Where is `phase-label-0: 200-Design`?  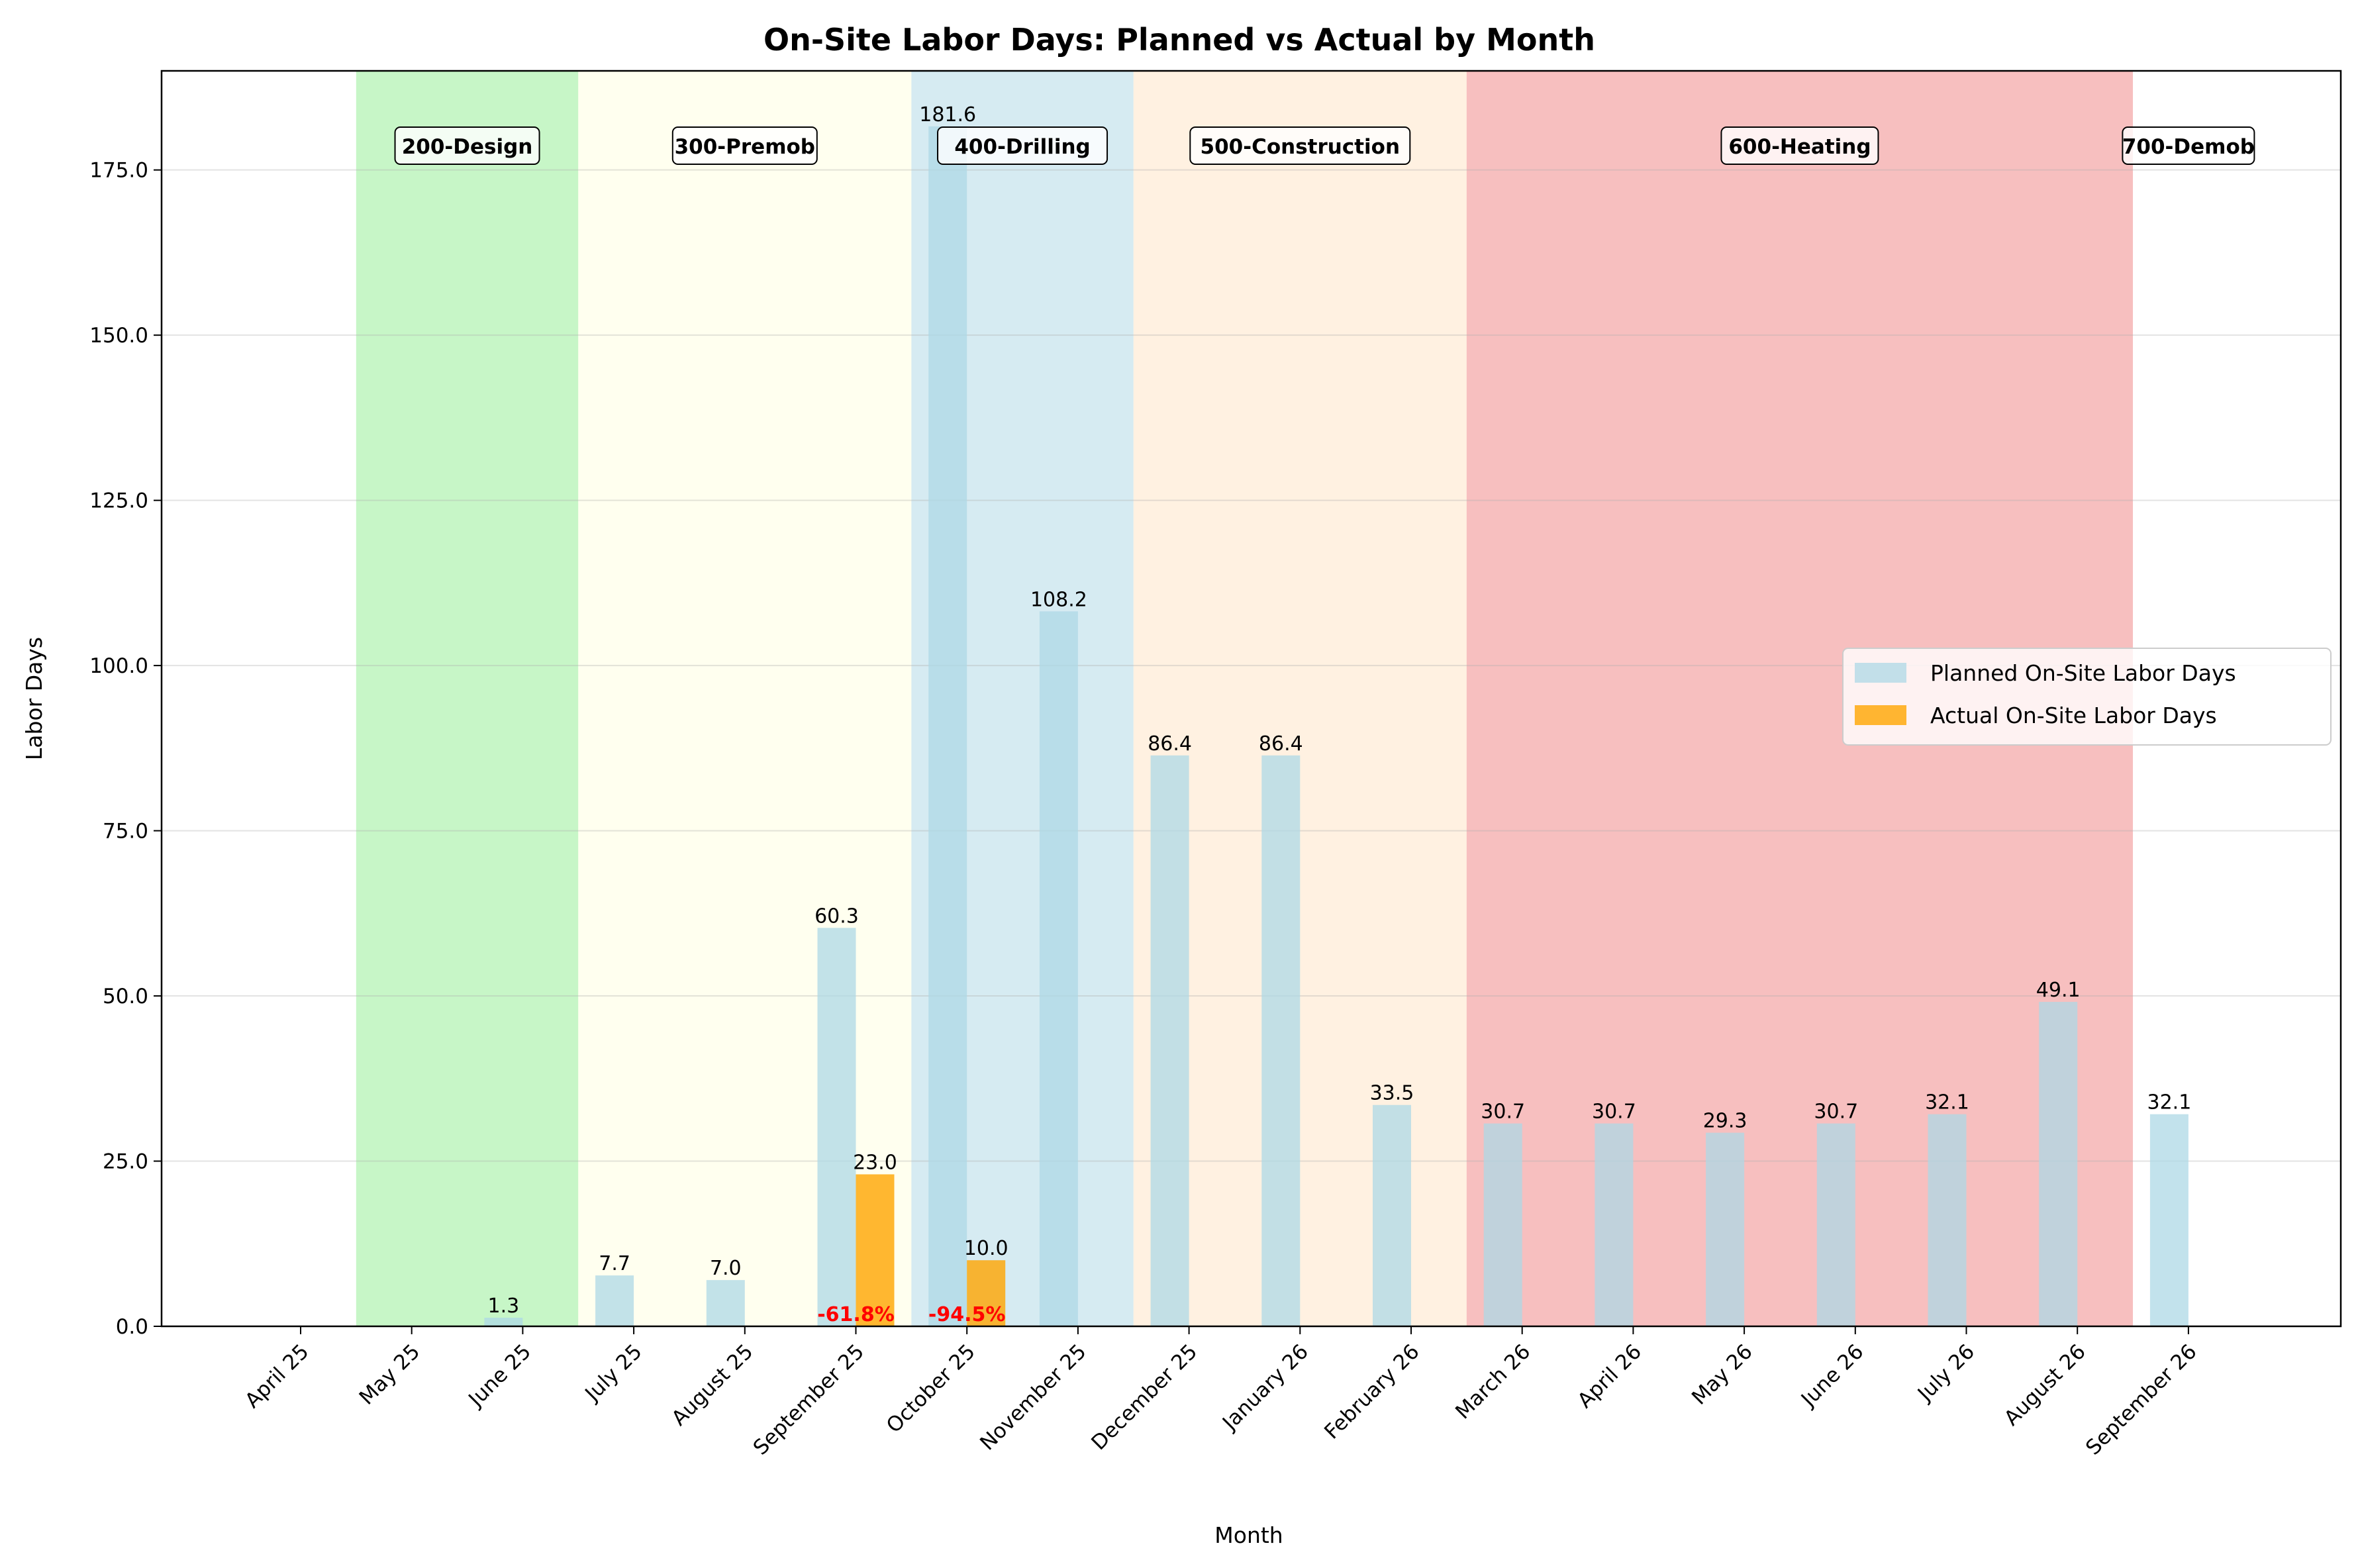
phase-label-0: 200-Design is located at coordinates (467, 147).